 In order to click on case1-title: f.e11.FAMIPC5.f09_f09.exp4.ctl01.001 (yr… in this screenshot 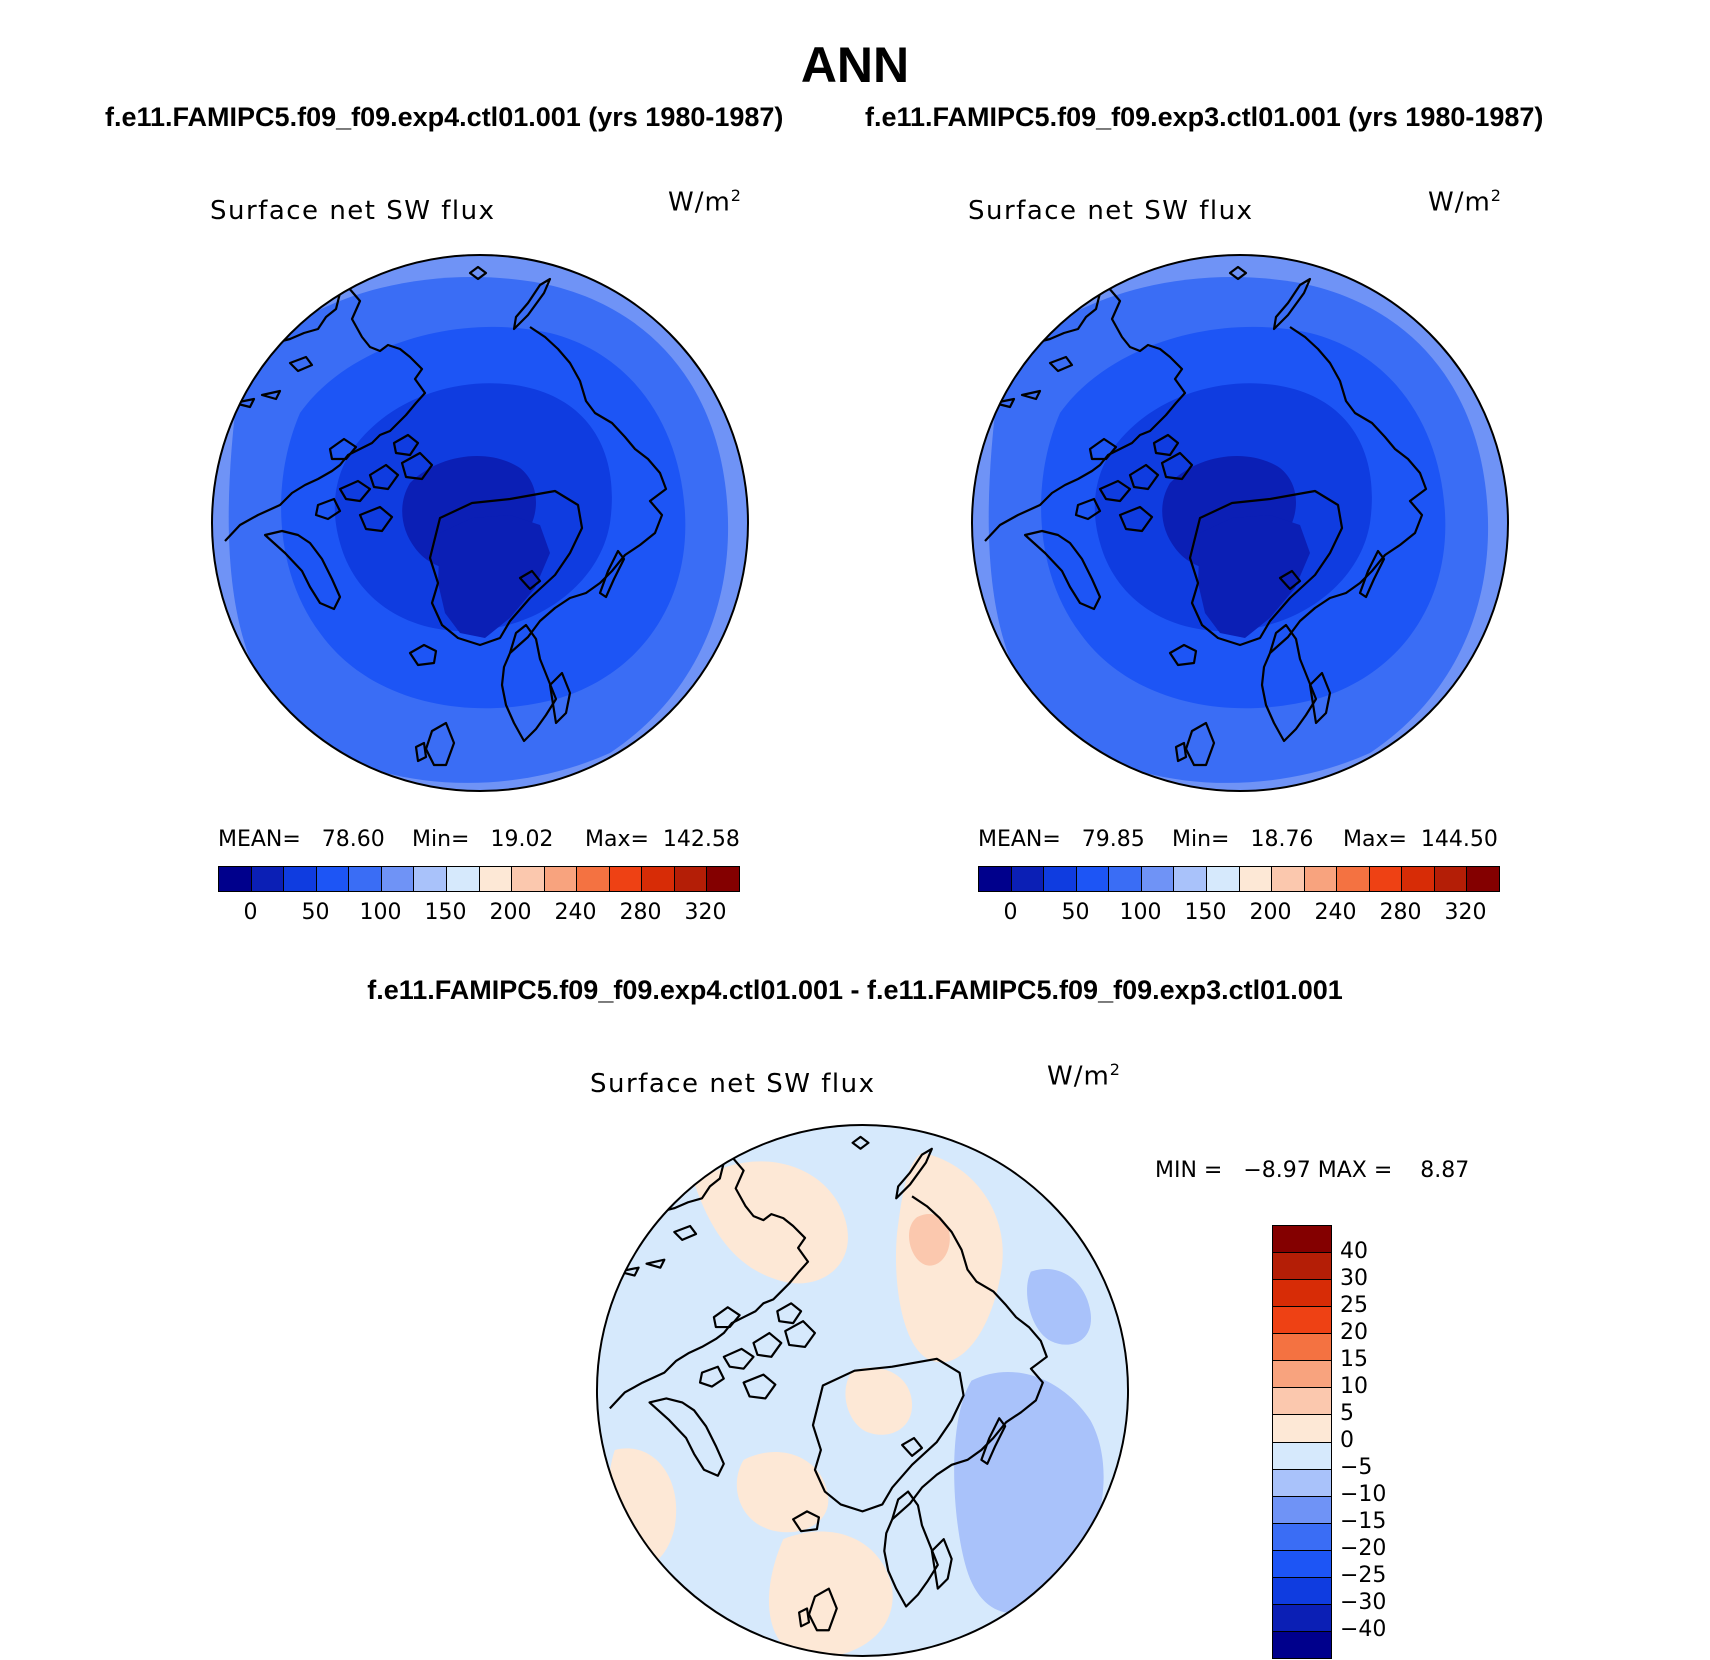, I will do `click(444, 117)`.